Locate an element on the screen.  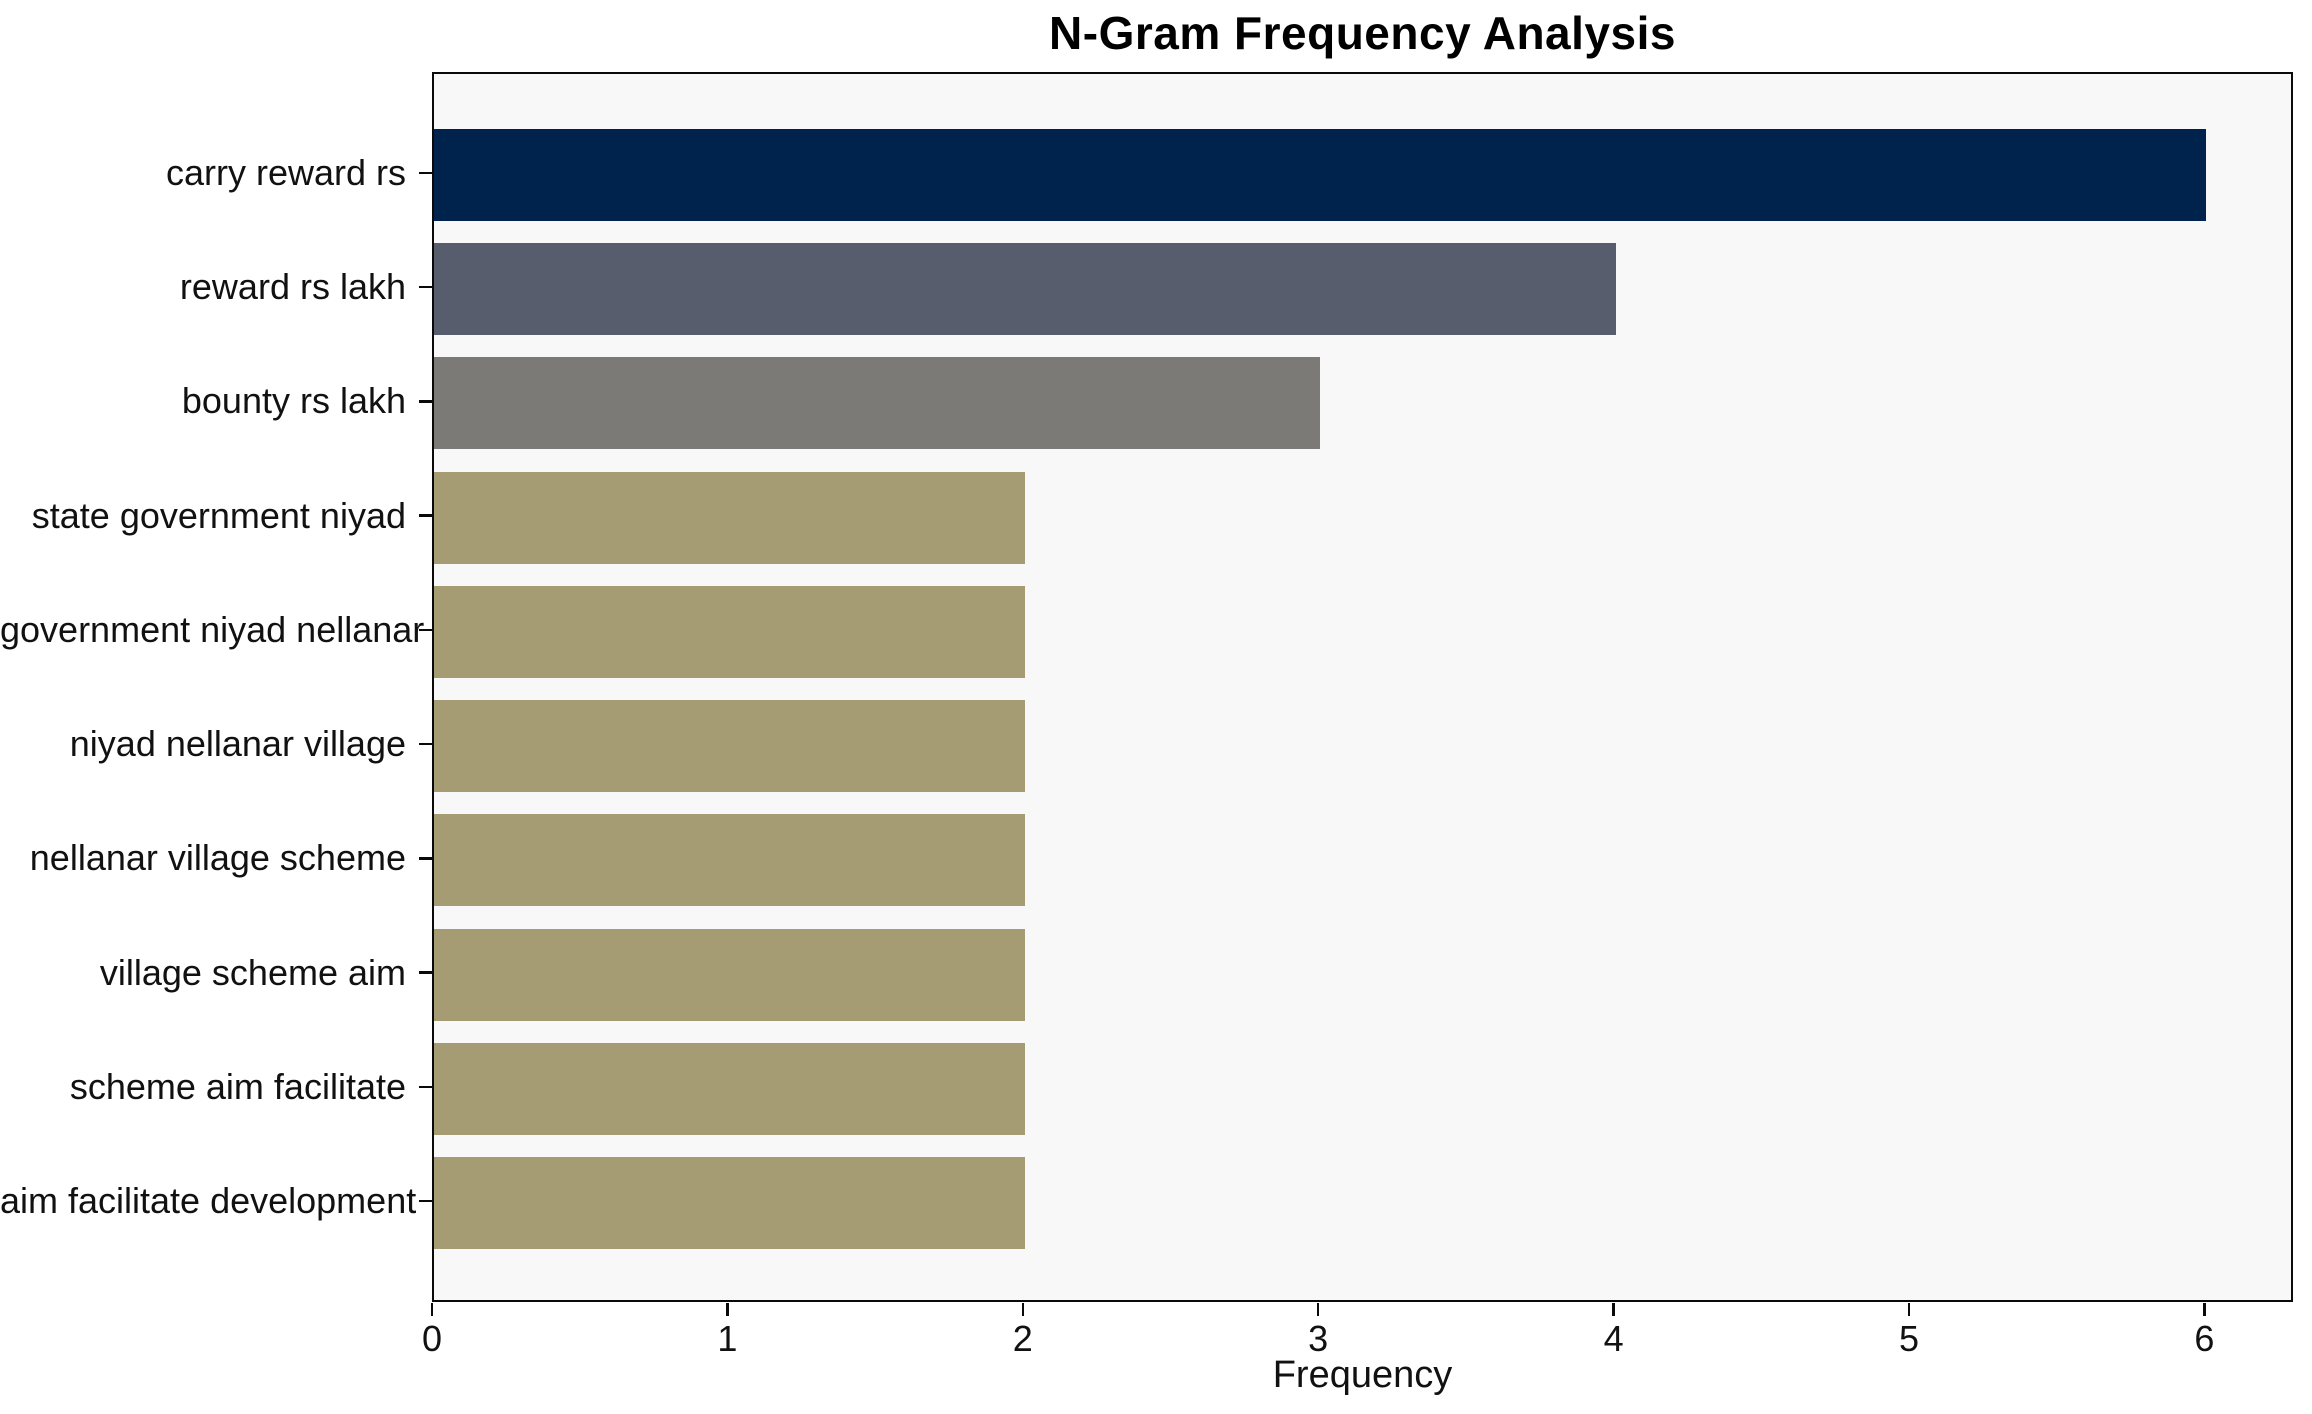
x-tick-label: 2 is located at coordinates (1022, 1338).